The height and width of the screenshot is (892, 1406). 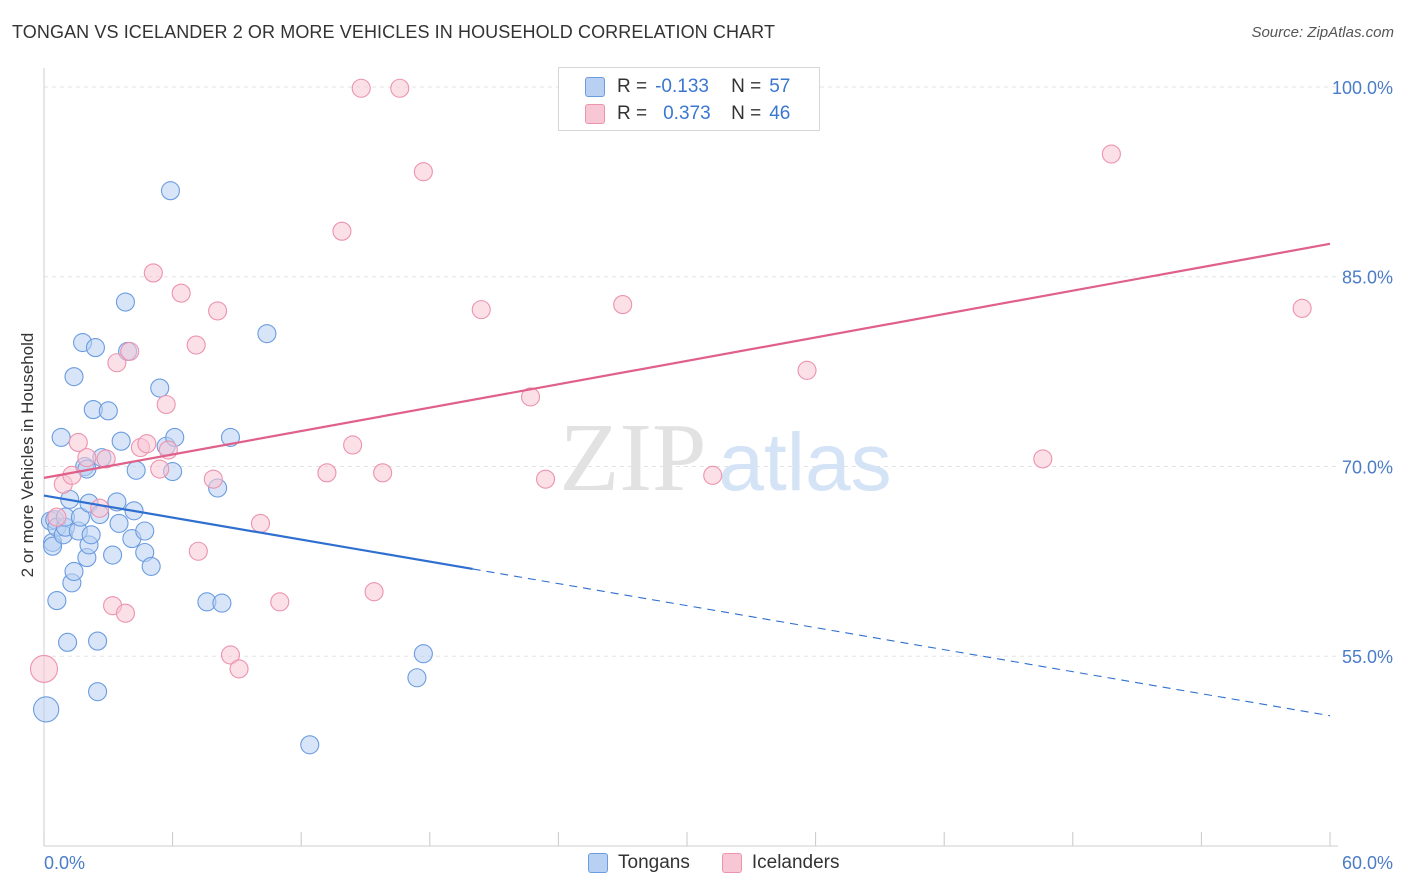 I want to click on watermark-zip: ZIP, so click(x=633, y=458).